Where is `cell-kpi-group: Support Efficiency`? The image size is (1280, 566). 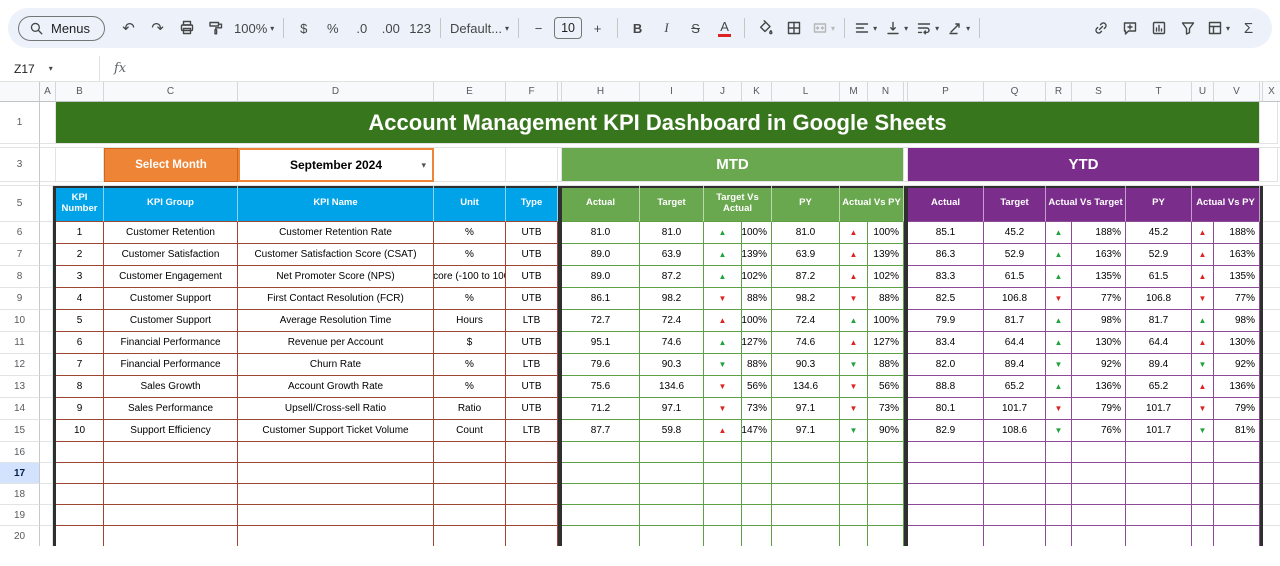 cell-kpi-group: Support Efficiency is located at coordinates (171, 431).